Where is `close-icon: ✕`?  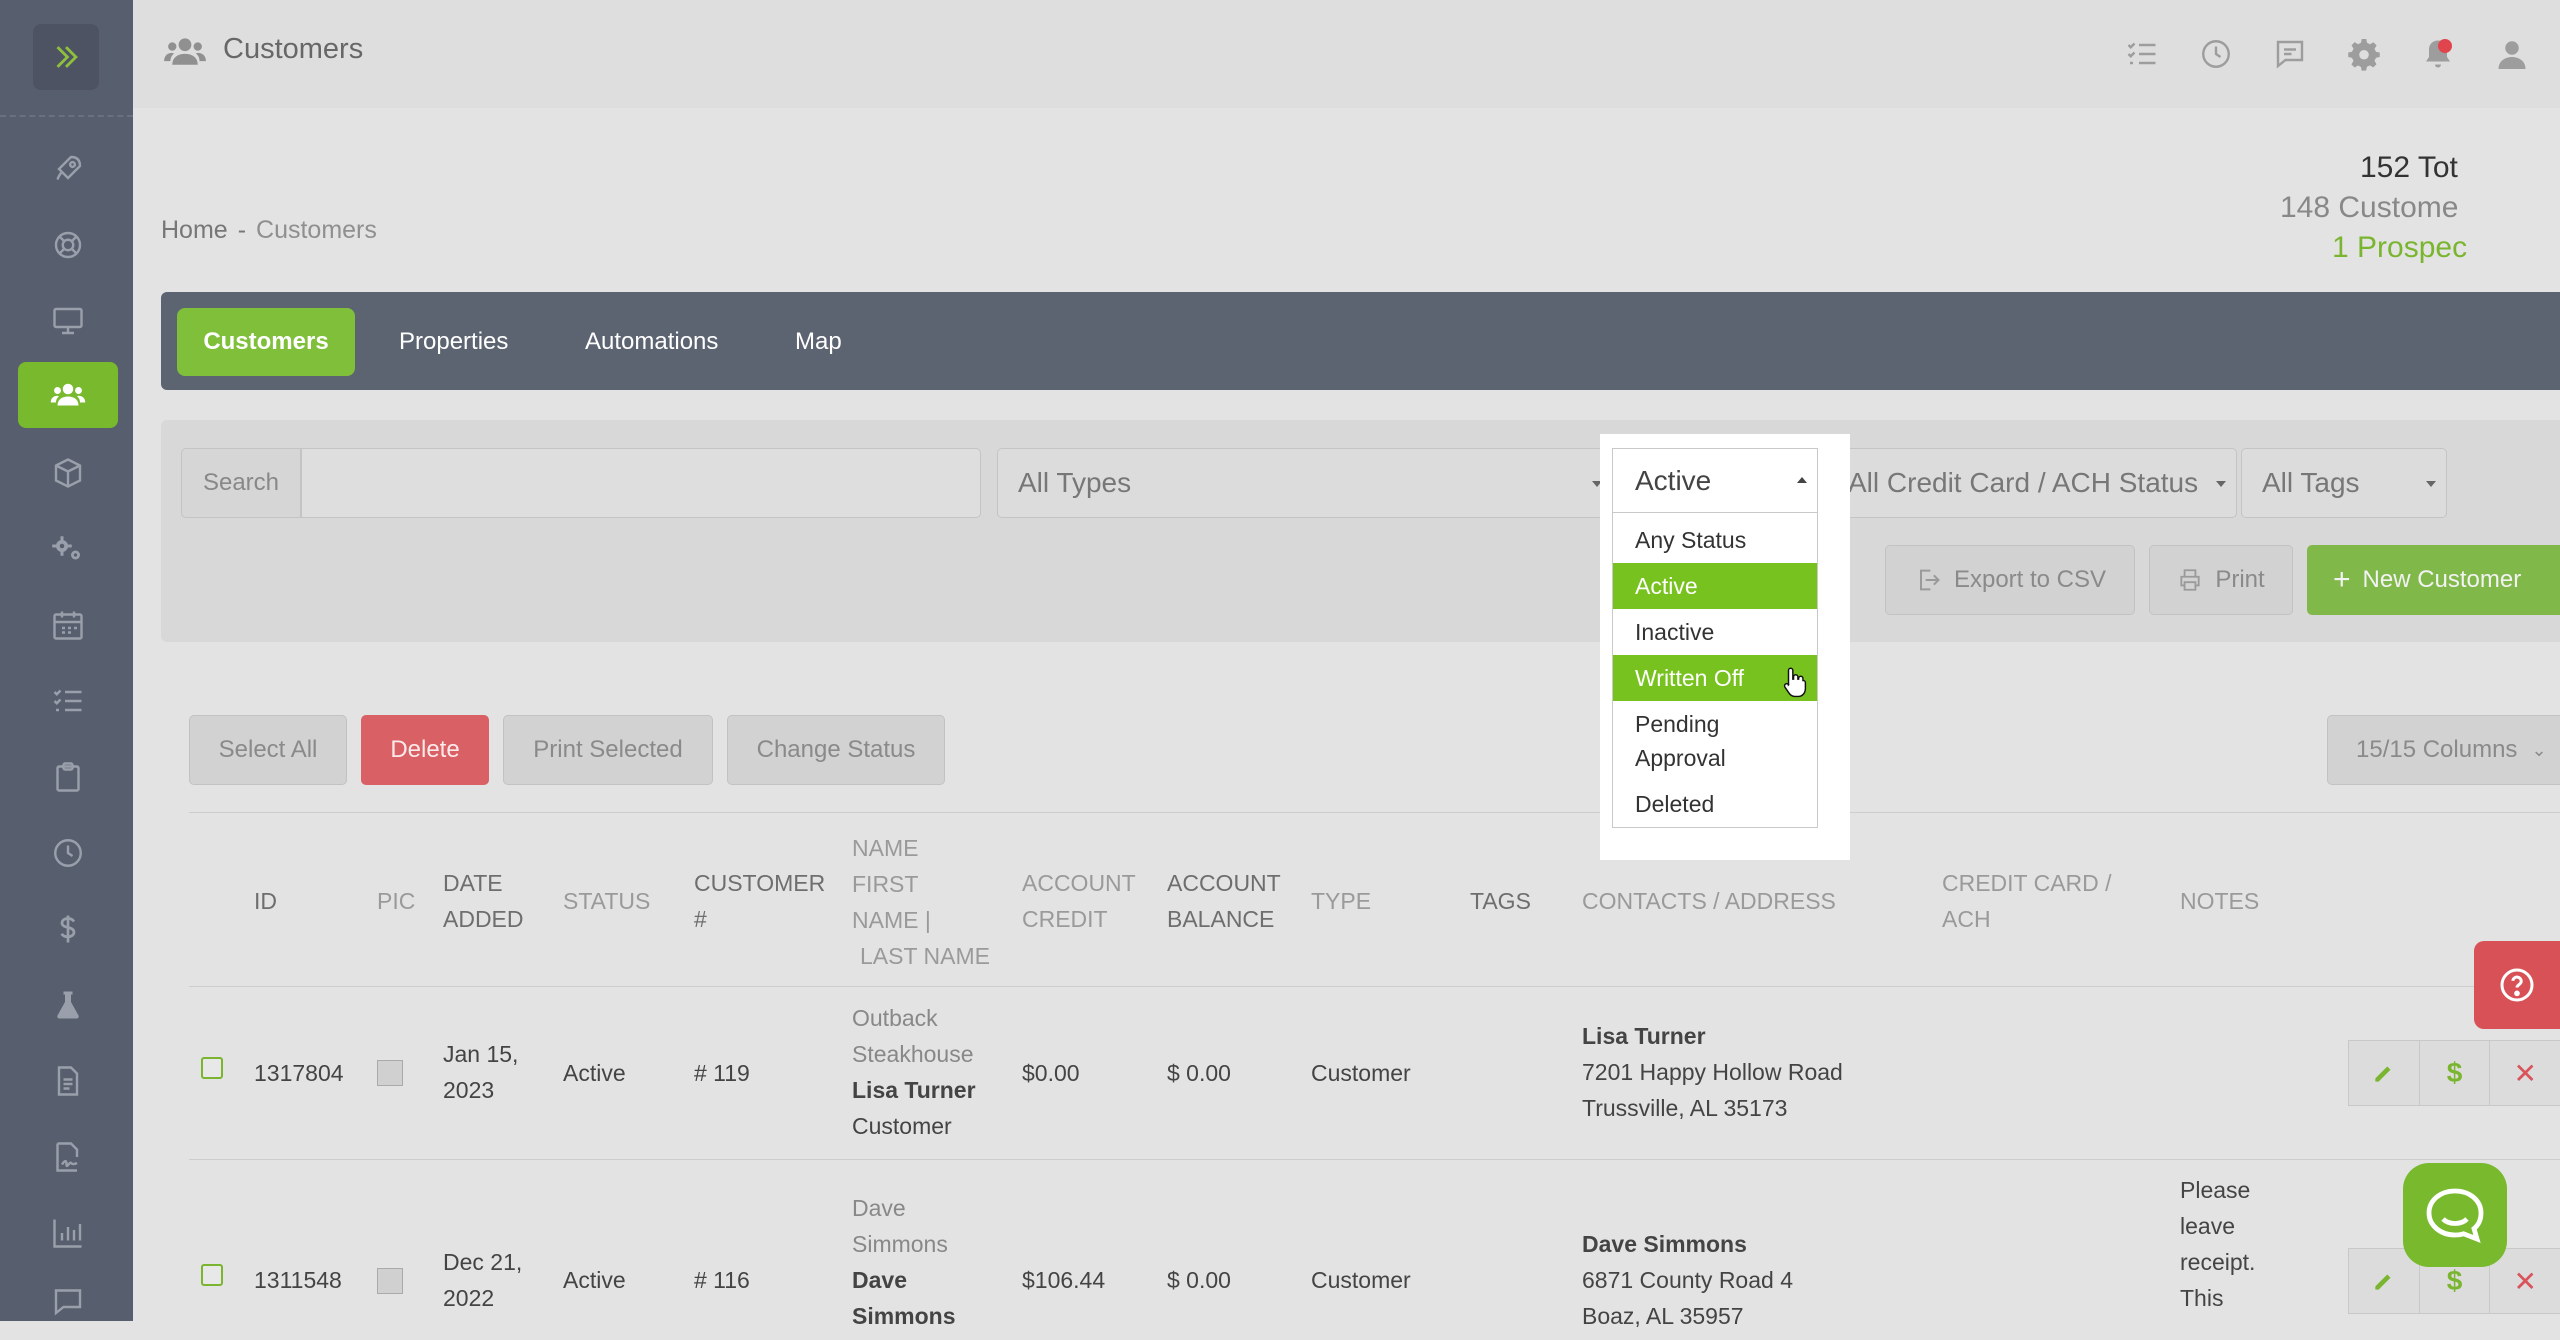
close-icon: ✕ is located at coordinates (2525, 1281).